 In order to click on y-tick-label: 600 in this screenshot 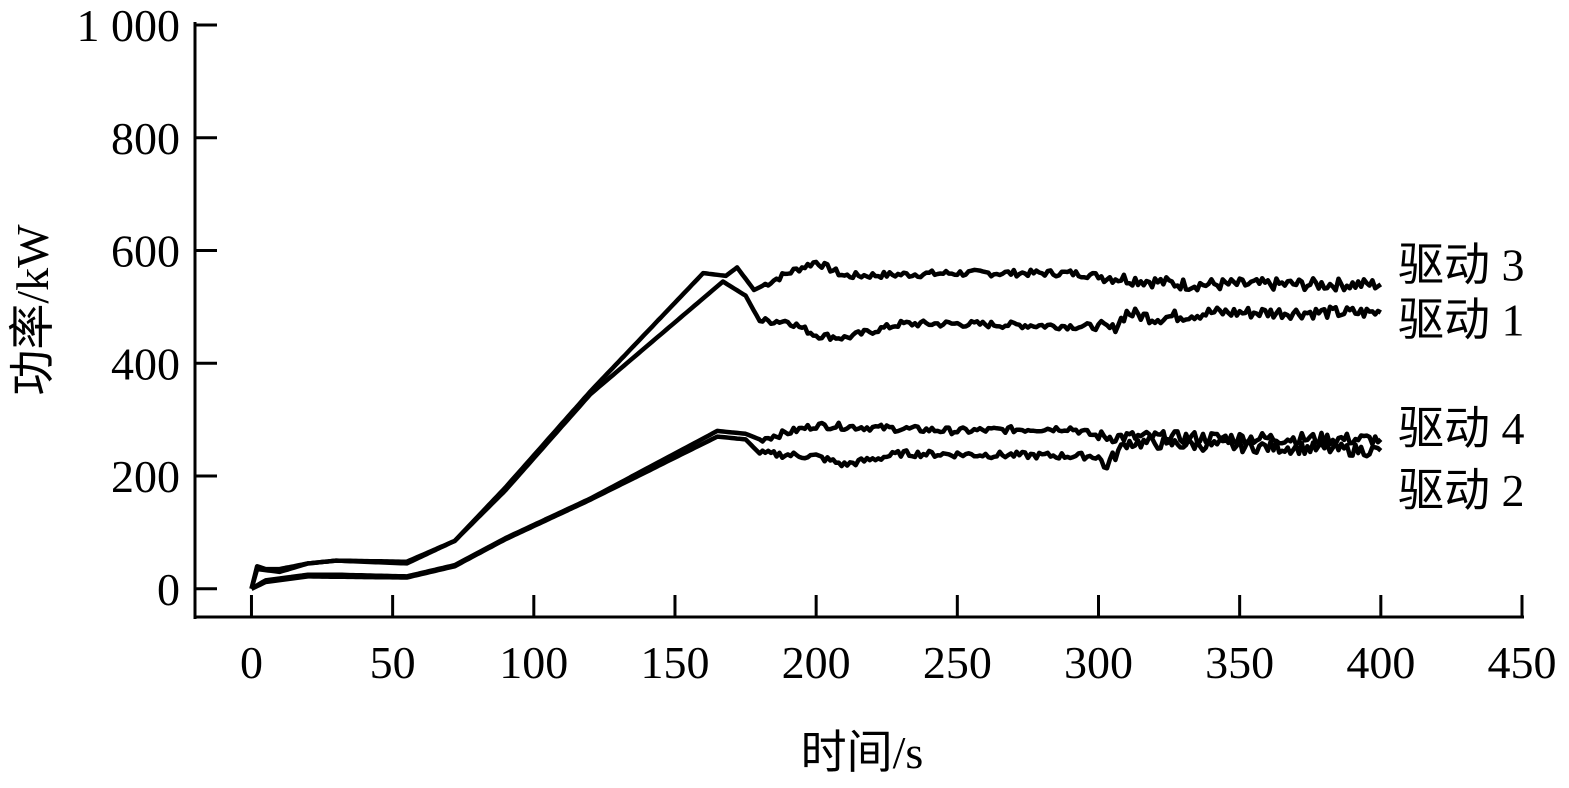, I will do `click(145, 251)`.